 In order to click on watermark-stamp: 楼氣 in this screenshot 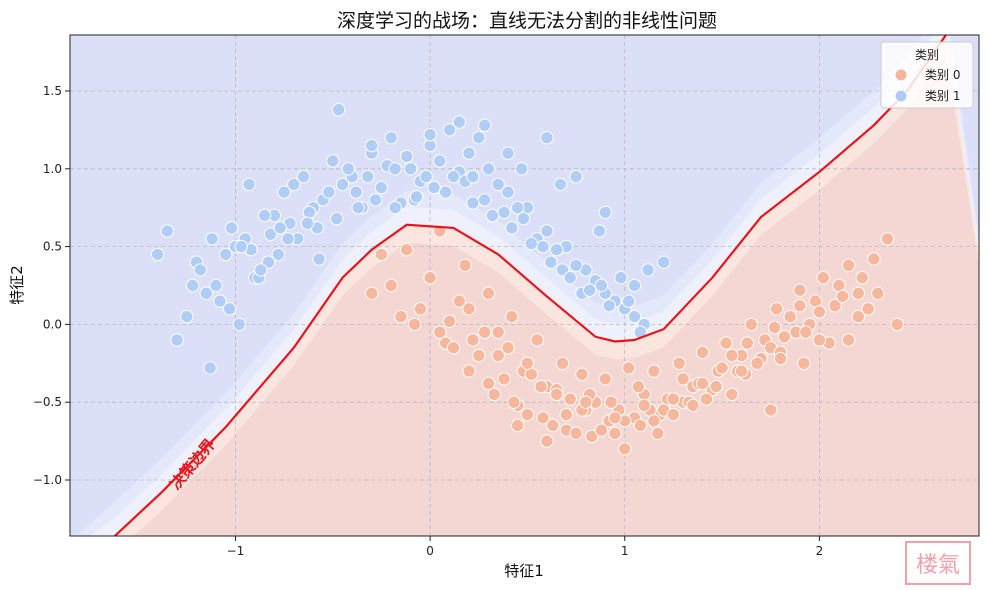, I will do `click(938, 563)`.